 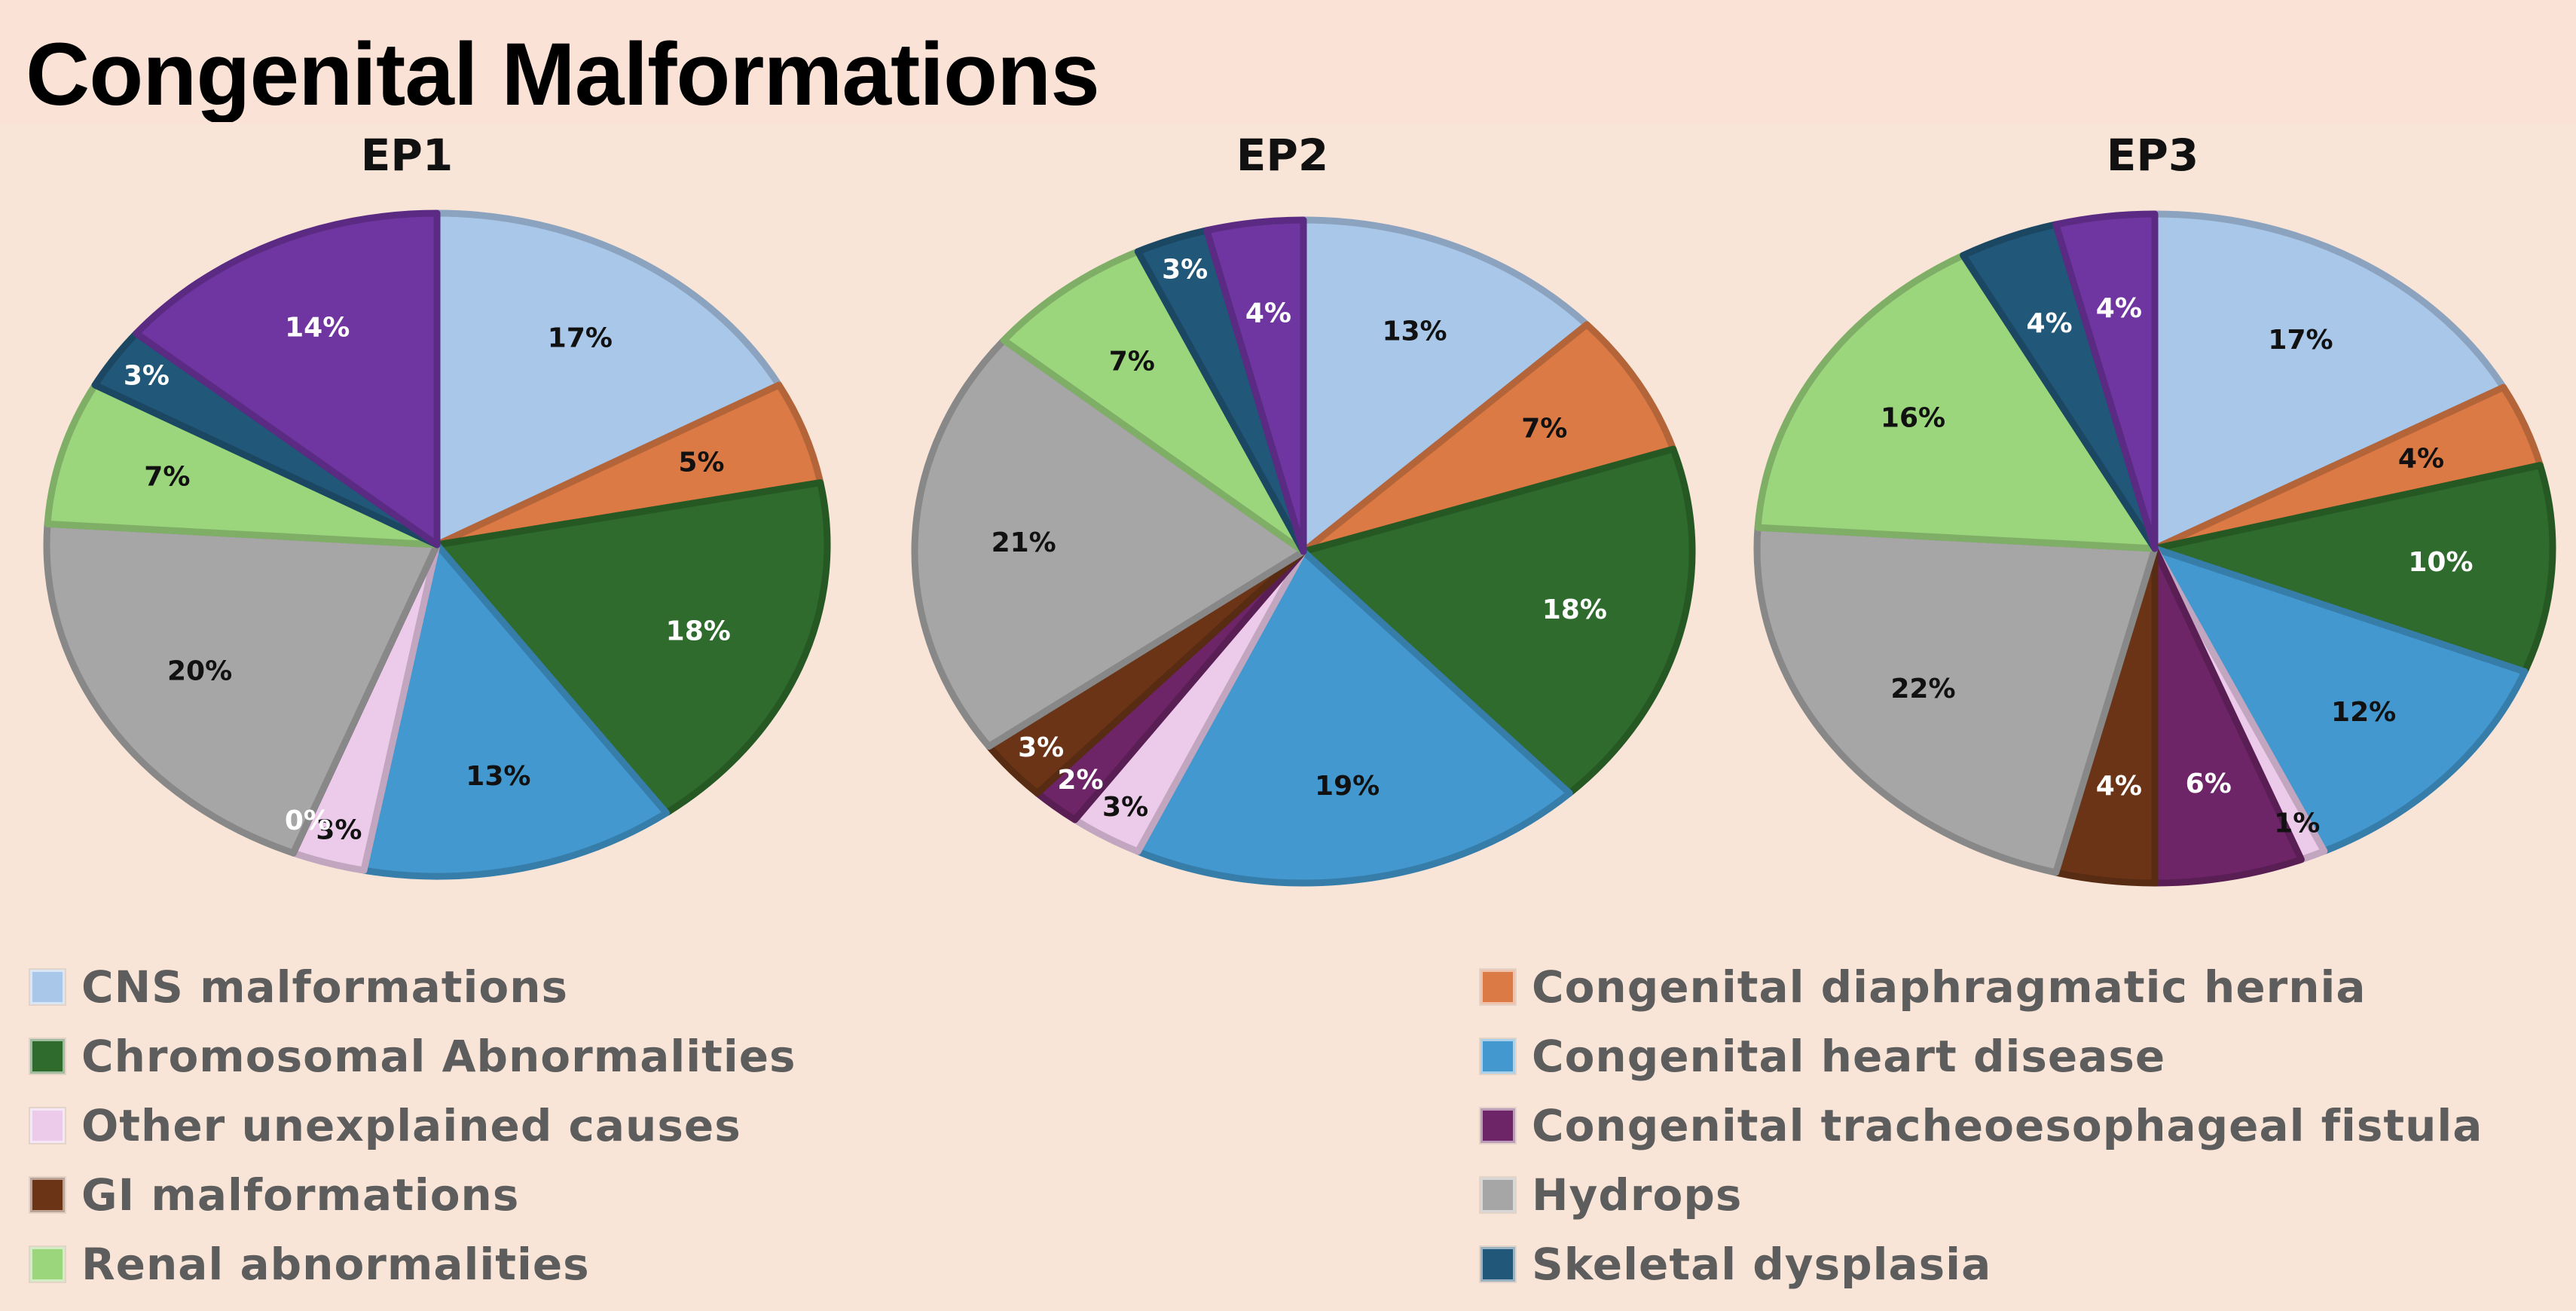 I want to click on slice-ep3-cns, so click(x=2329, y=381).